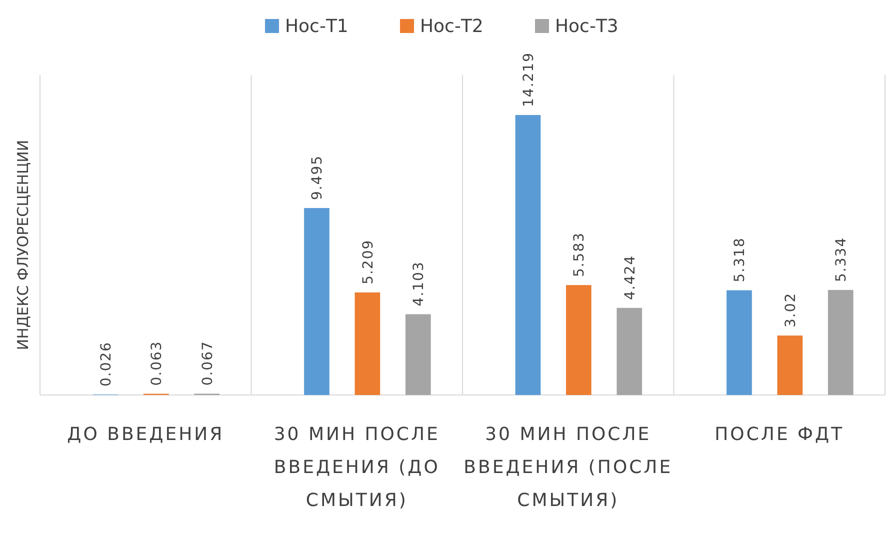 The width and height of the screenshot is (895, 540). Describe the element at coordinates (740, 259) in the screenshot. I see `data-label: 5.318` at that location.